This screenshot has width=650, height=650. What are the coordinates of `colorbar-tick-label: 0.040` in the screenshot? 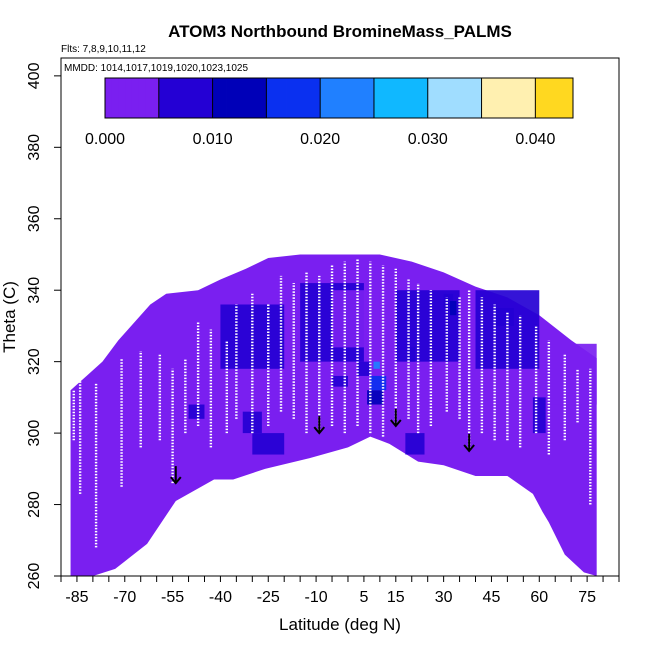 It's located at (535, 139).